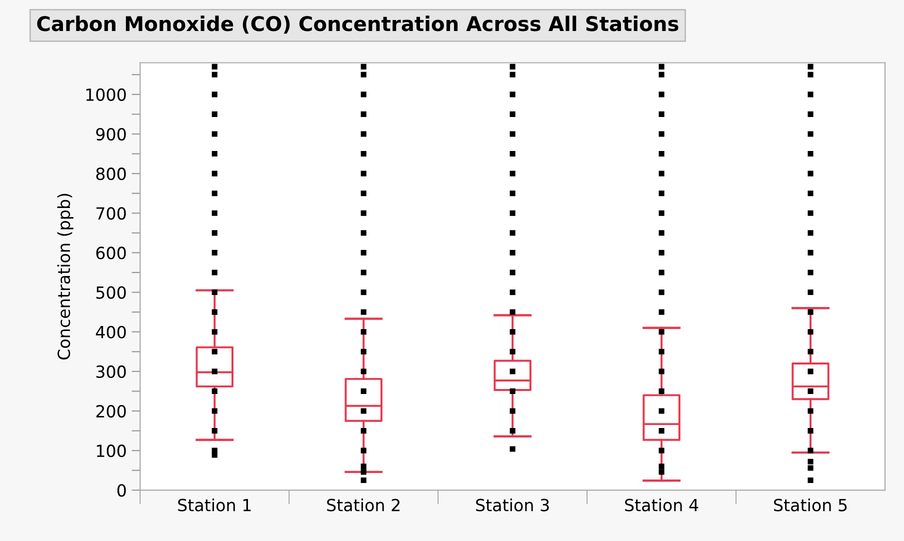 This screenshot has height=541, width=904. What do you see at coordinates (111, 411) in the screenshot?
I see `y-tick-label: 200` at bounding box center [111, 411].